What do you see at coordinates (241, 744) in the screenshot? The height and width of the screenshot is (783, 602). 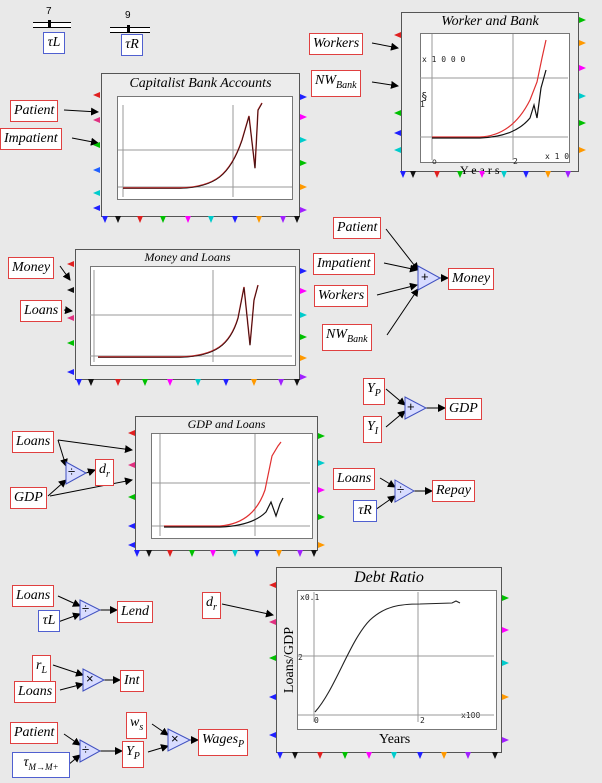 I see `var-wages-sub: P` at bounding box center [241, 744].